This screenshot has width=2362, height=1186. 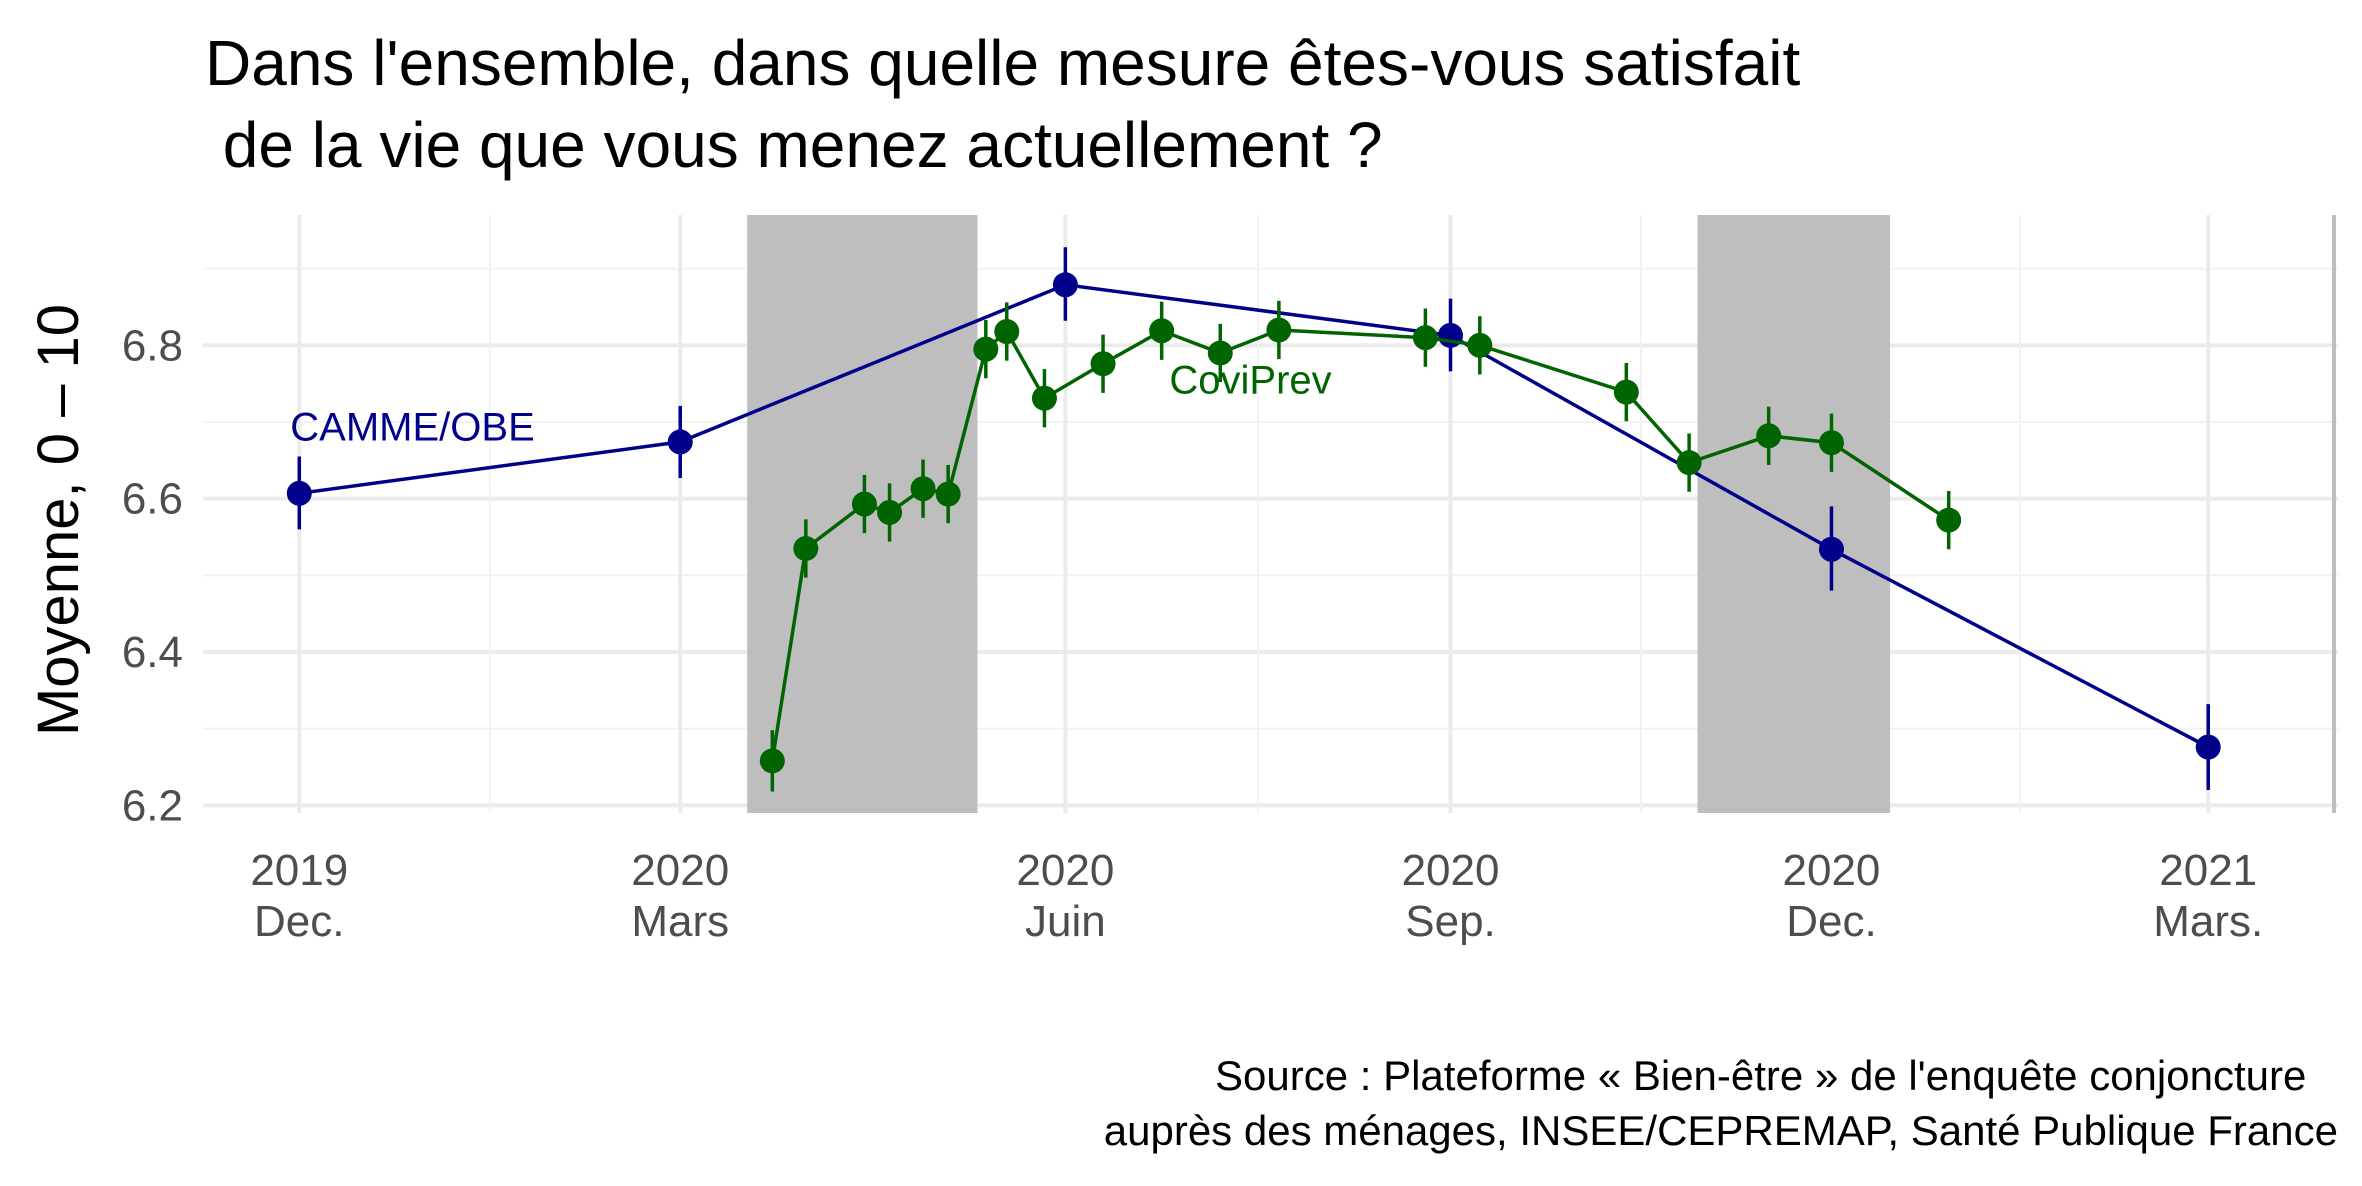 I want to click on series-labels: CAMME/OBE CoviPrev, so click(x=810, y=404).